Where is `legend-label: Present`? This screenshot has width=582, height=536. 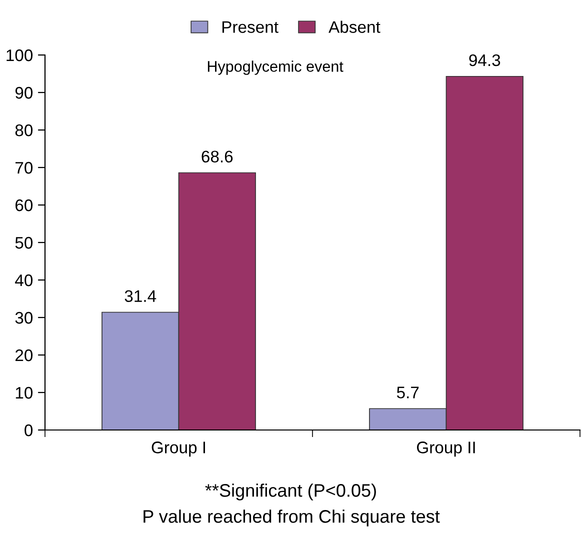
legend-label: Present is located at coordinates (250, 27).